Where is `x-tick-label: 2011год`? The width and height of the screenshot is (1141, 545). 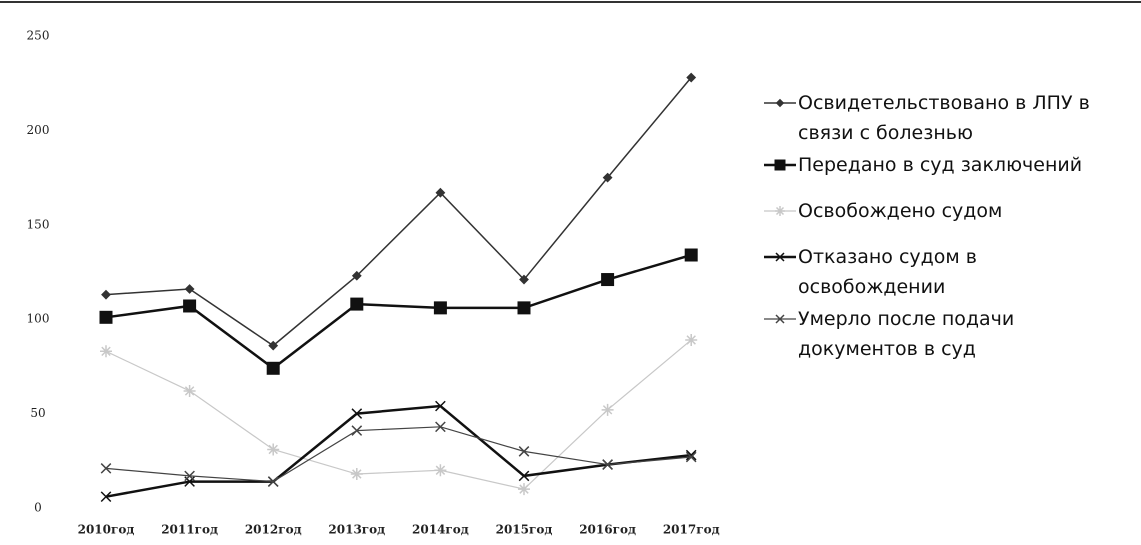 x-tick-label: 2011год is located at coordinates (189, 530).